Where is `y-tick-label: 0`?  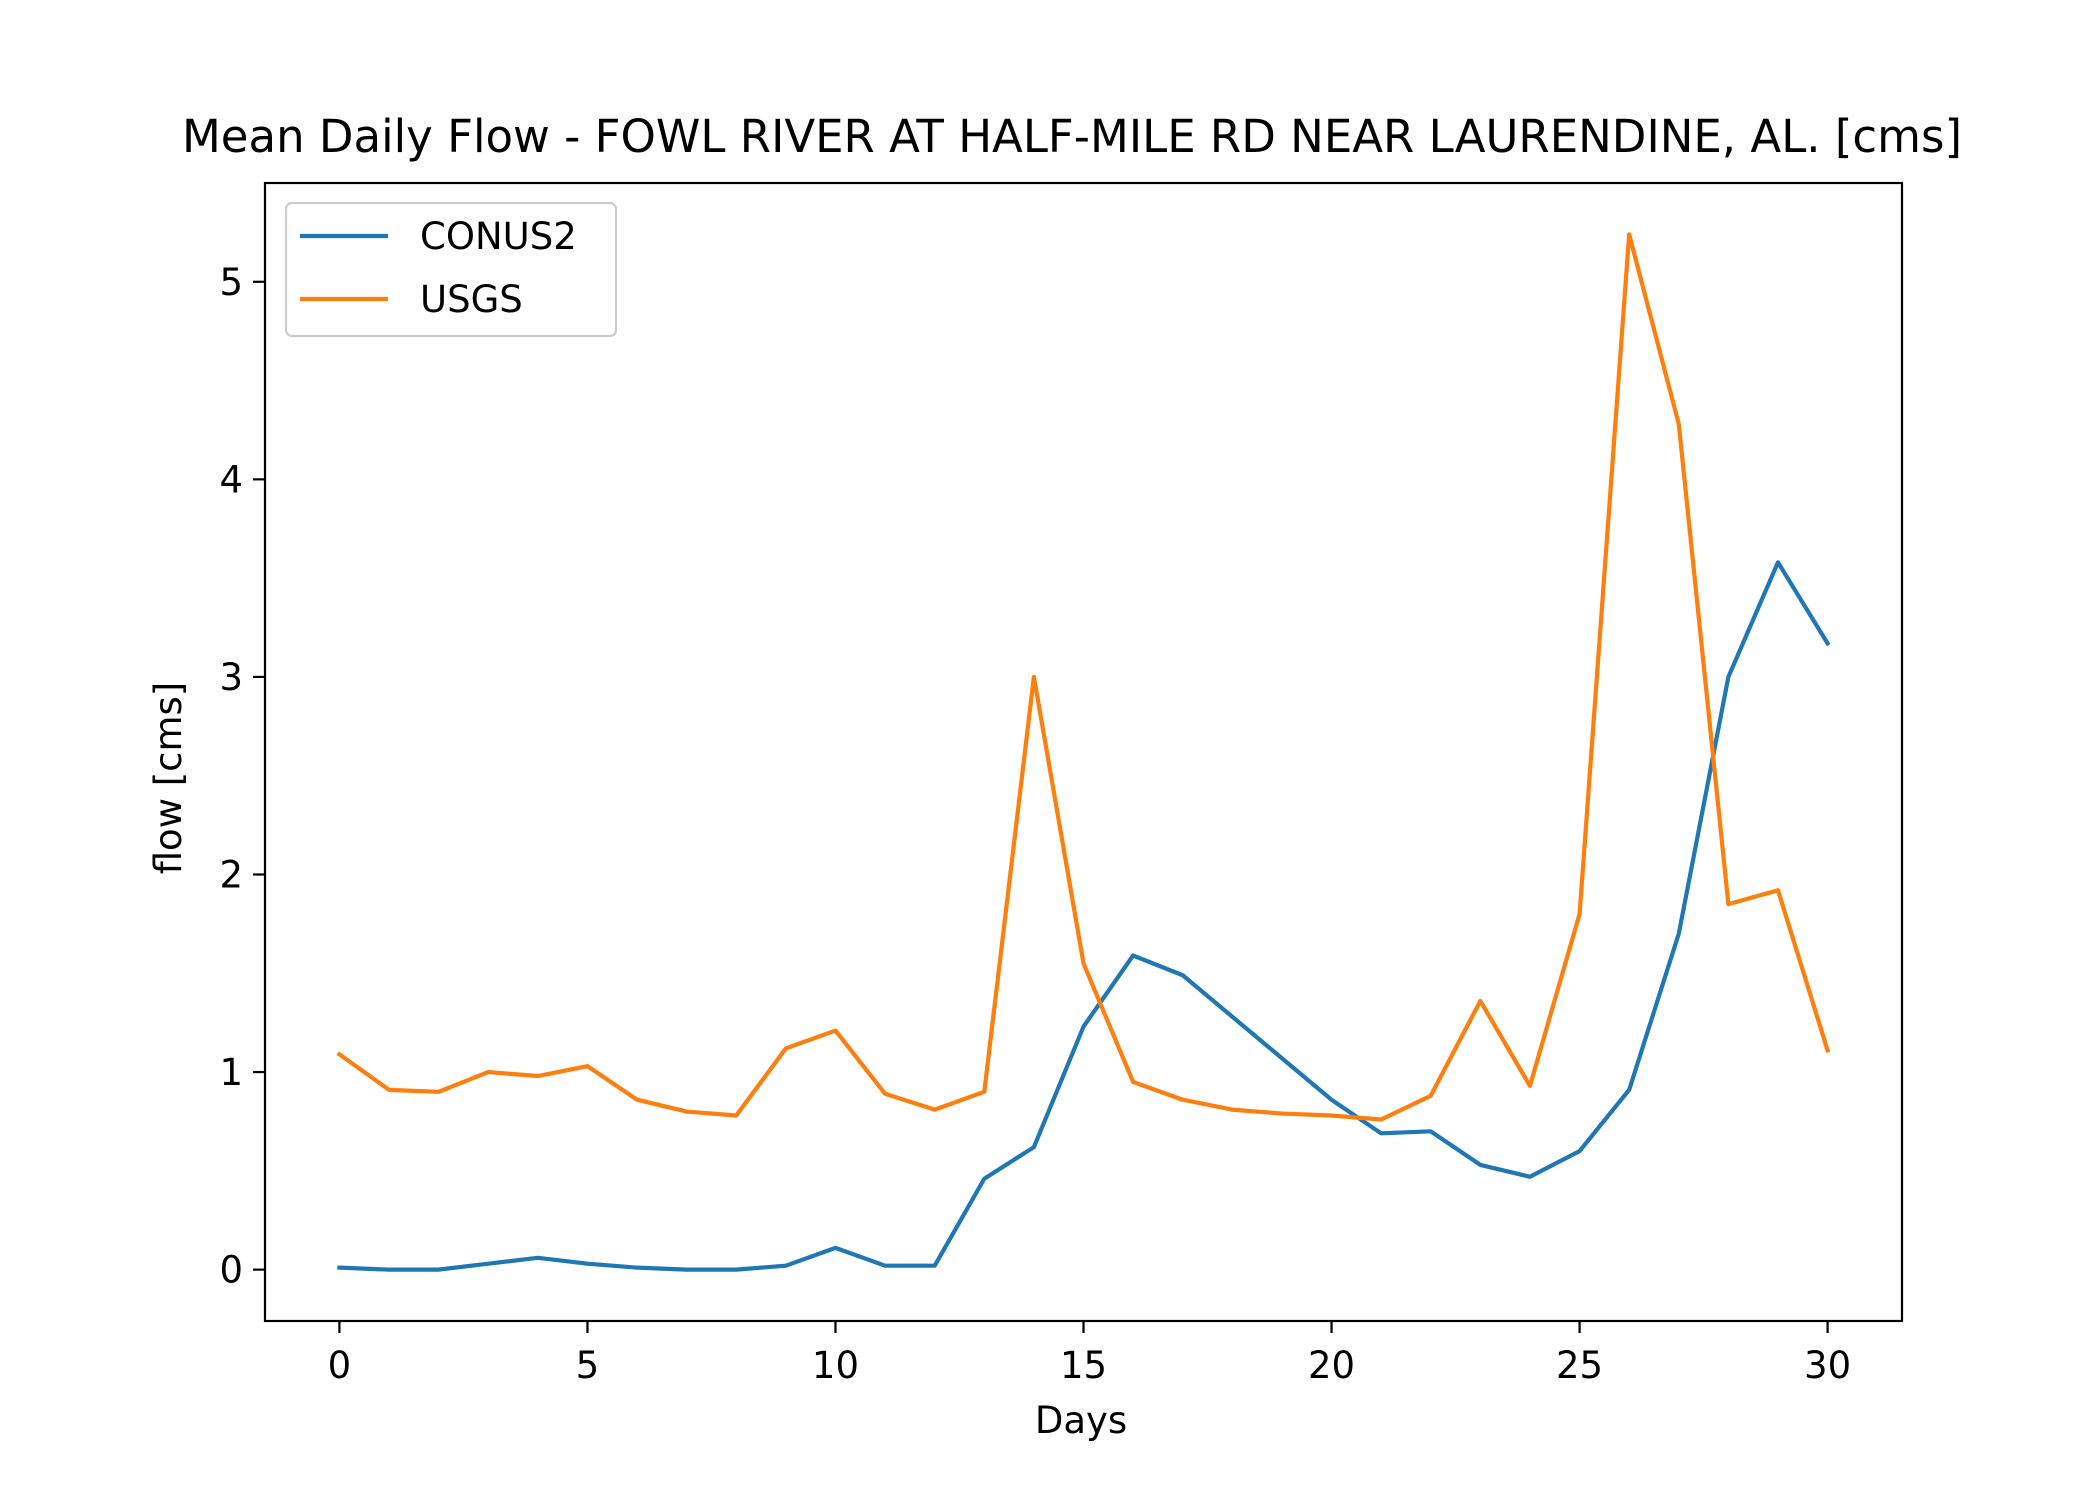
y-tick-label: 0 is located at coordinates (231, 1270).